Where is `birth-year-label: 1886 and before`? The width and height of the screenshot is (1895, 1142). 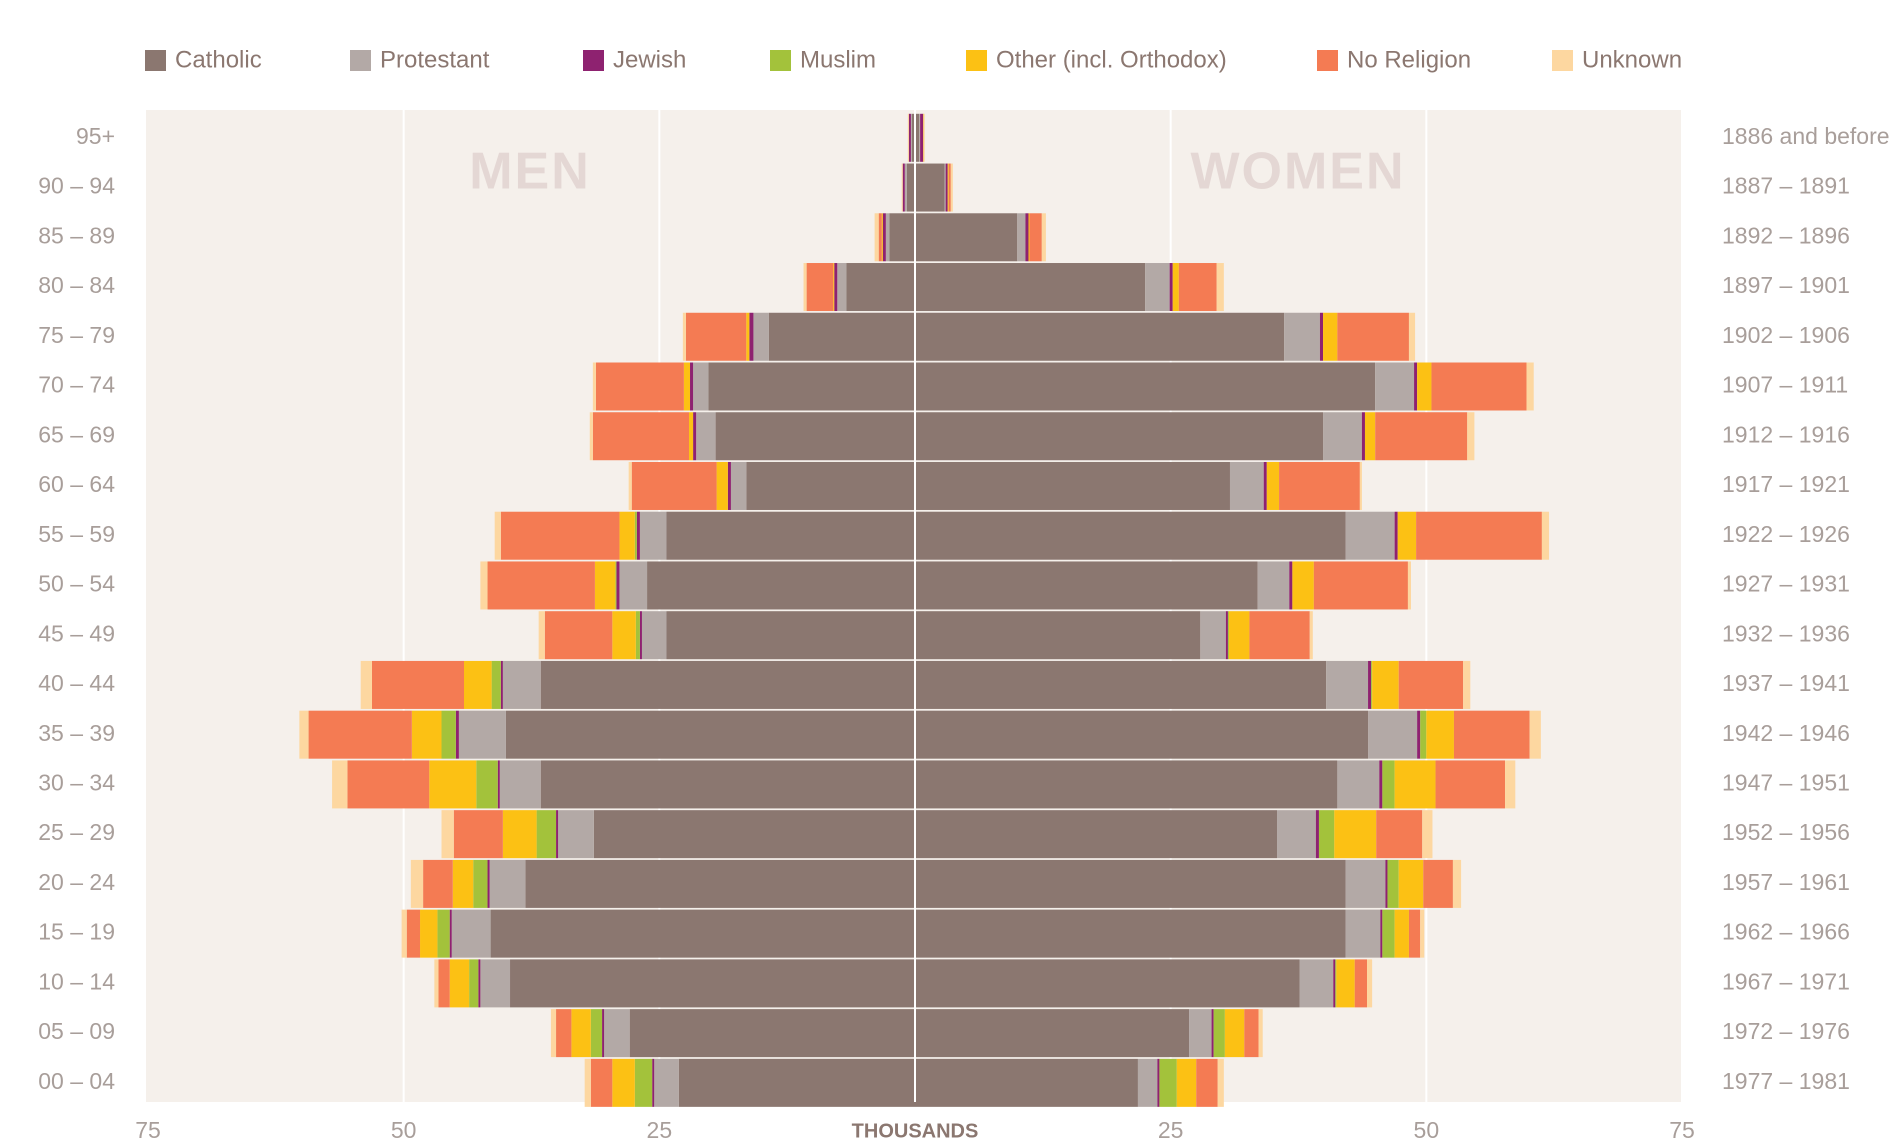 birth-year-label: 1886 and before is located at coordinates (1806, 136).